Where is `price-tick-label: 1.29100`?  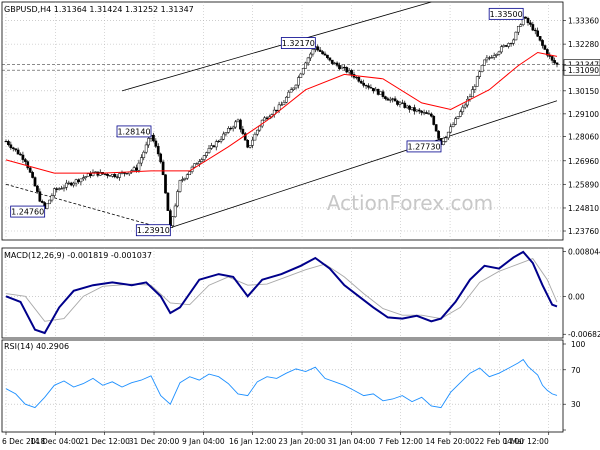
price-tick-label: 1.29100 is located at coordinates (583, 114).